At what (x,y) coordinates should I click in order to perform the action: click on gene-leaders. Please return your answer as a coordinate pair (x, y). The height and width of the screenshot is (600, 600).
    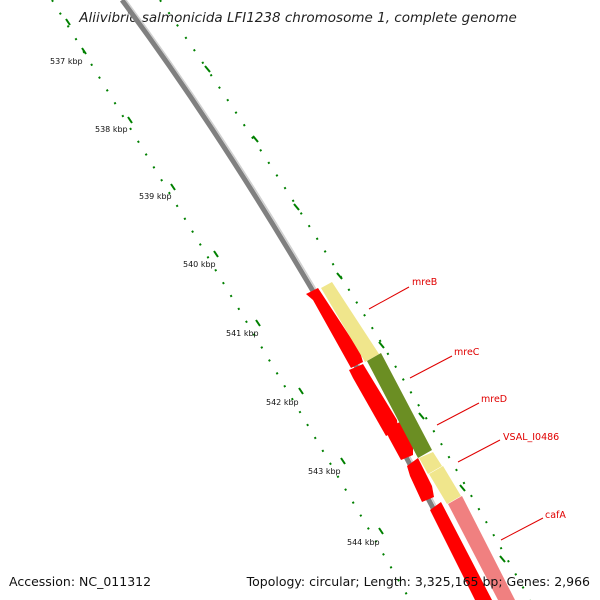
    Looking at the image, I should click on (456, 413).